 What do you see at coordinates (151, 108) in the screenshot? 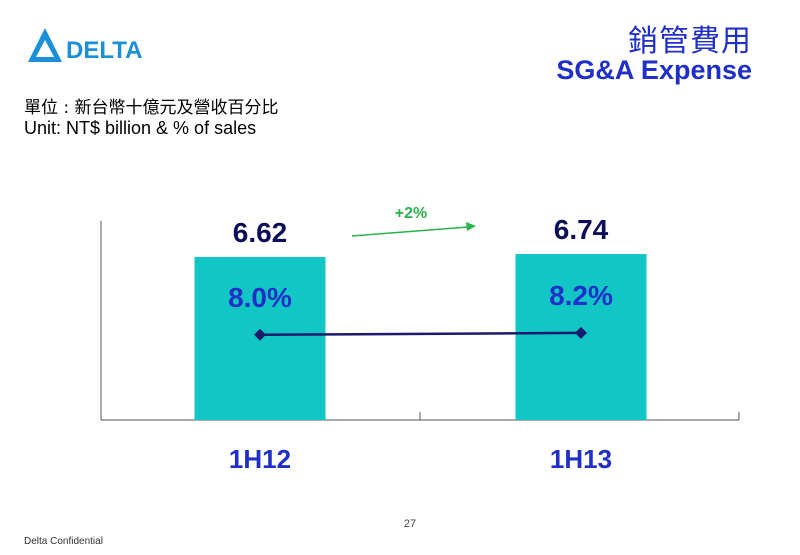
I see `unit-label-zh: 單位 : 新台幣十億元及營收百分比` at bounding box center [151, 108].